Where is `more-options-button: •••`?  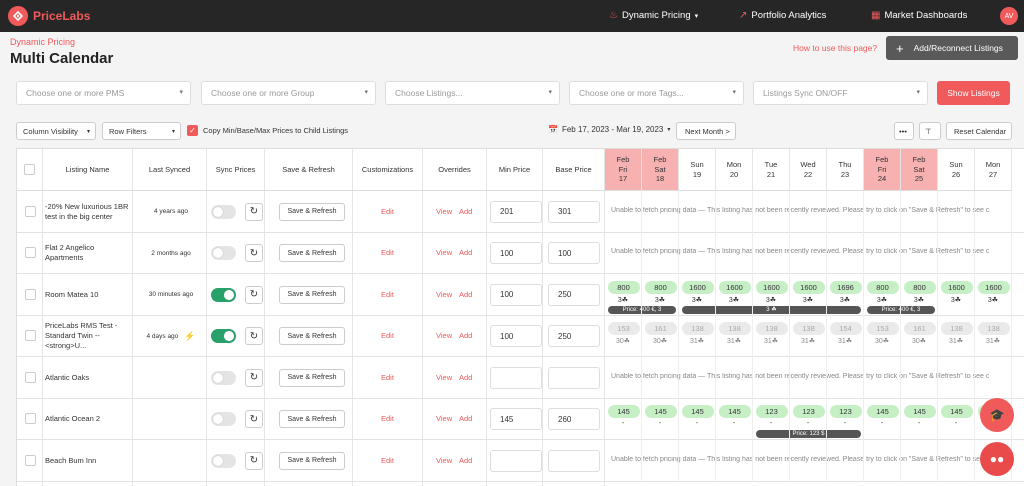
more-options-button: ••• is located at coordinates (904, 131).